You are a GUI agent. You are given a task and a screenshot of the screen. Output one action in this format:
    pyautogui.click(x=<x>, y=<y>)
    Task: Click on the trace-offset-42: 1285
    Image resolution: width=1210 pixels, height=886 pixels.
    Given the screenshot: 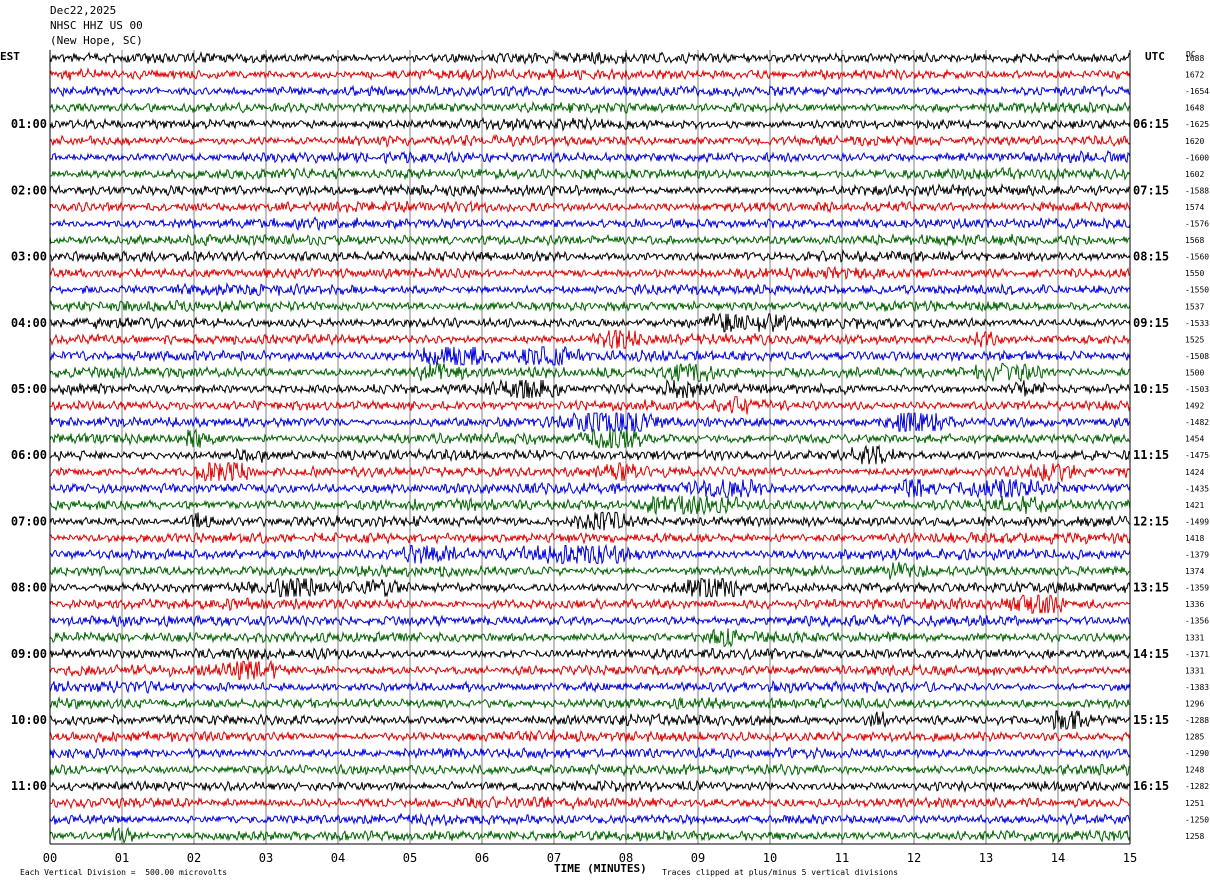 What is the action you would take?
    pyautogui.click(x=1194, y=737)
    